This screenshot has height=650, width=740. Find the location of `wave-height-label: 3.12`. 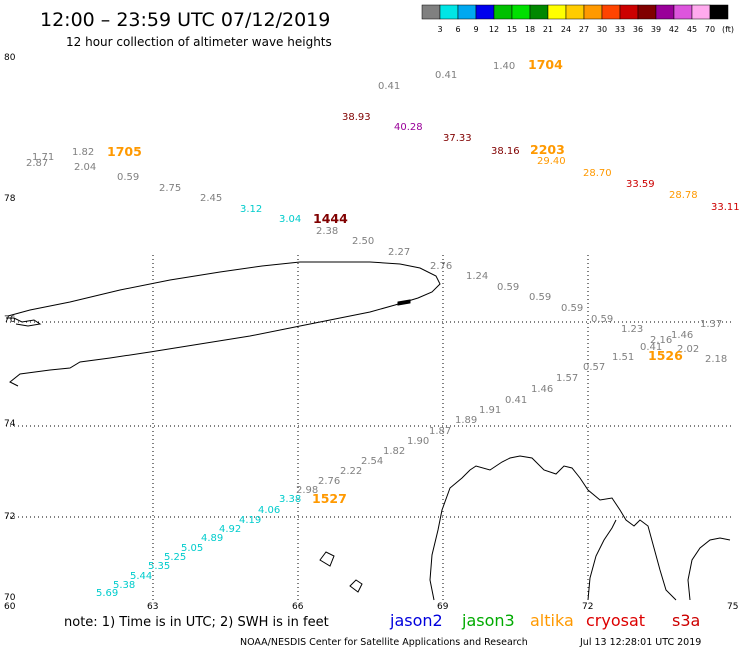

wave-height-label: 3.12 is located at coordinates (251, 209).